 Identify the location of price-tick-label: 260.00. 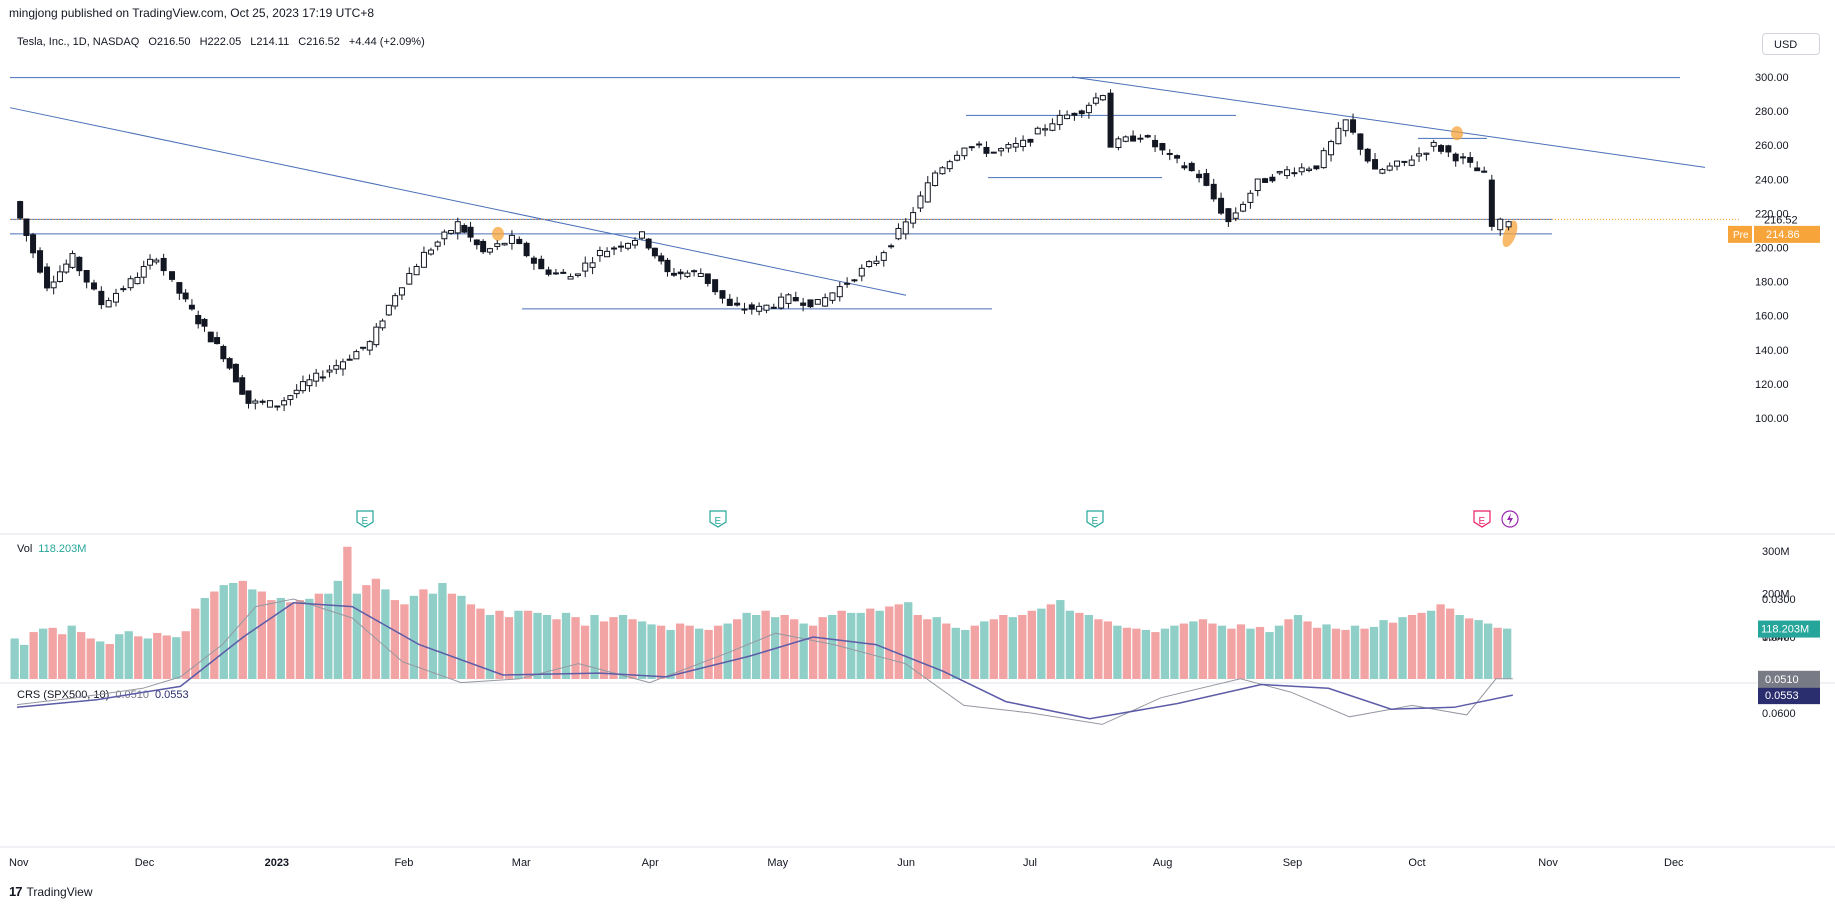
(1772, 146).